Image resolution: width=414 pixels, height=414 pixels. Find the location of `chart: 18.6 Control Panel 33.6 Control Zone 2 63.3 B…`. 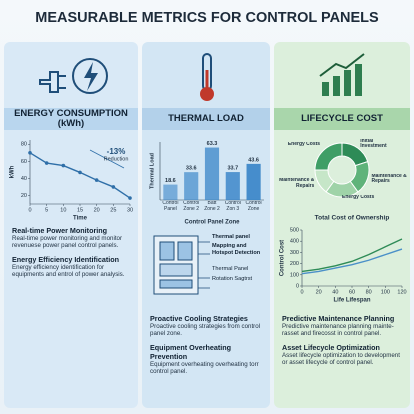

chart: 18.6 Control Panel 33.6 Control Zone 2 63.3 B… is located at coordinates (206, 183).